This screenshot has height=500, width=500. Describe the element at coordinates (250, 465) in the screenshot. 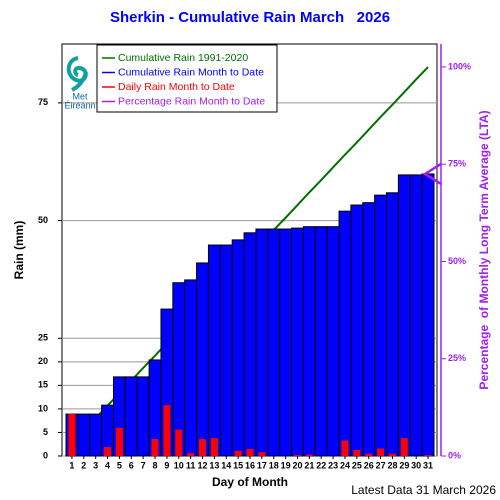

I see `x-tick-label: 16` at that location.